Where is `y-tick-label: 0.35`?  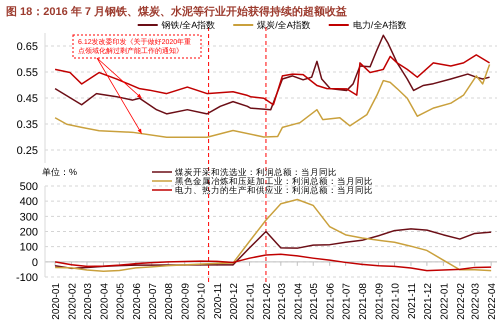 y-tick-label: 0.35 is located at coordinates (27, 125).